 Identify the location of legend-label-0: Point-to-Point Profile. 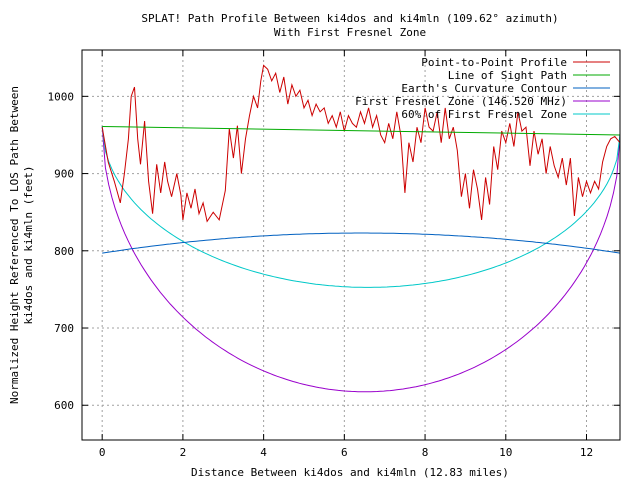
(494, 62).